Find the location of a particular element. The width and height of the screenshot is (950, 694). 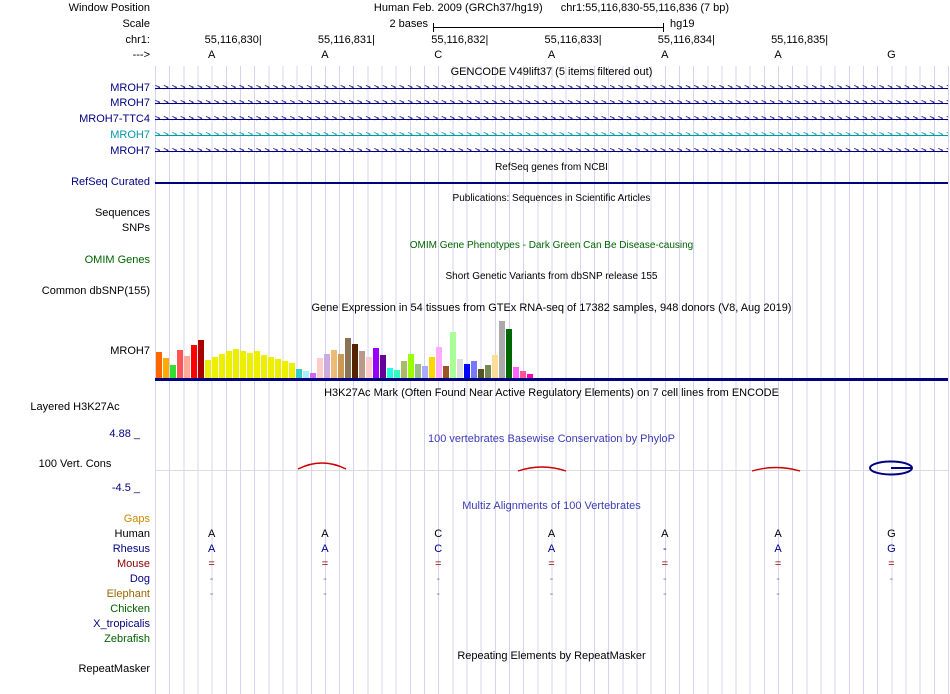

track-label-refseq-curated: RefSeq Curated is located at coordinates (110, 182).